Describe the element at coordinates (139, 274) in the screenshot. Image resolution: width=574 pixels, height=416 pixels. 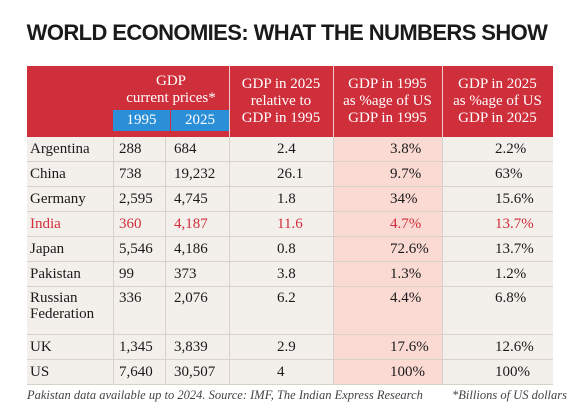
I see `gdp-1995-cell: 99` at that location.